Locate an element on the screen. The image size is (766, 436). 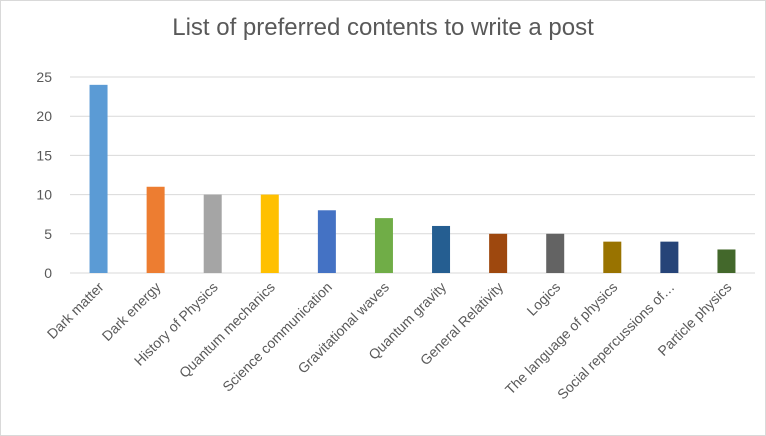
x-tick-label-1: Dark matter is located at coordinates (75, 310).